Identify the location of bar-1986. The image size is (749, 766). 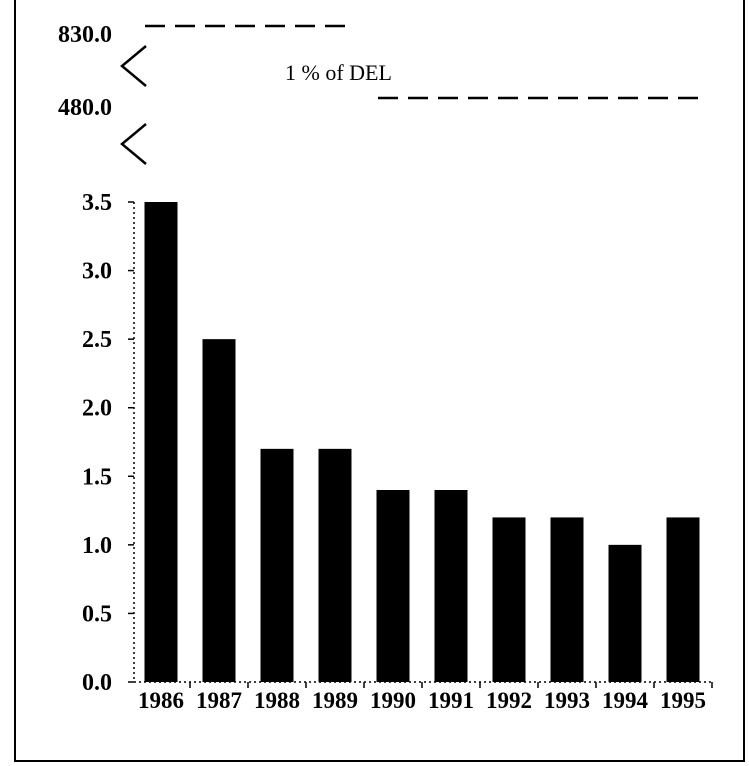
(161, 442).